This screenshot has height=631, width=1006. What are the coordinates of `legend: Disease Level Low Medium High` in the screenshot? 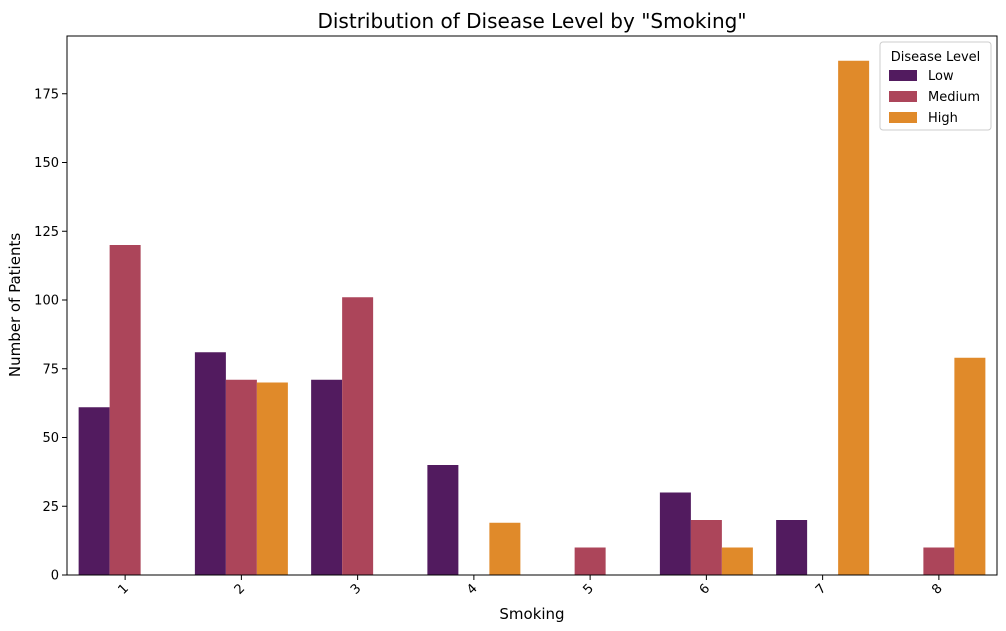 It's located at (935, 86).